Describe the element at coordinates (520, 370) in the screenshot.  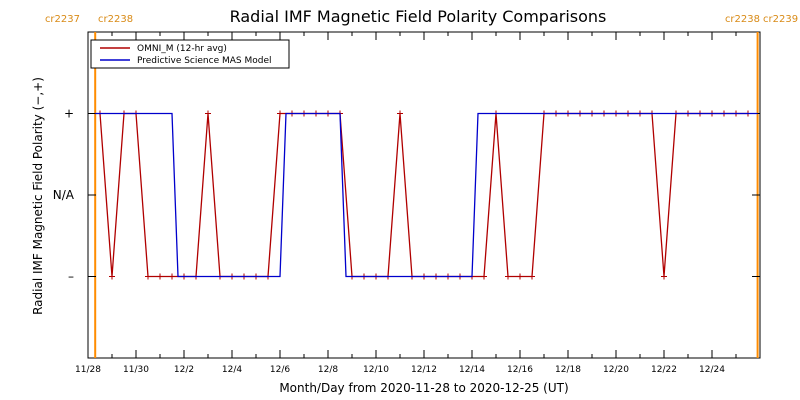
I see `x-tick-label: 12/16` at that location.